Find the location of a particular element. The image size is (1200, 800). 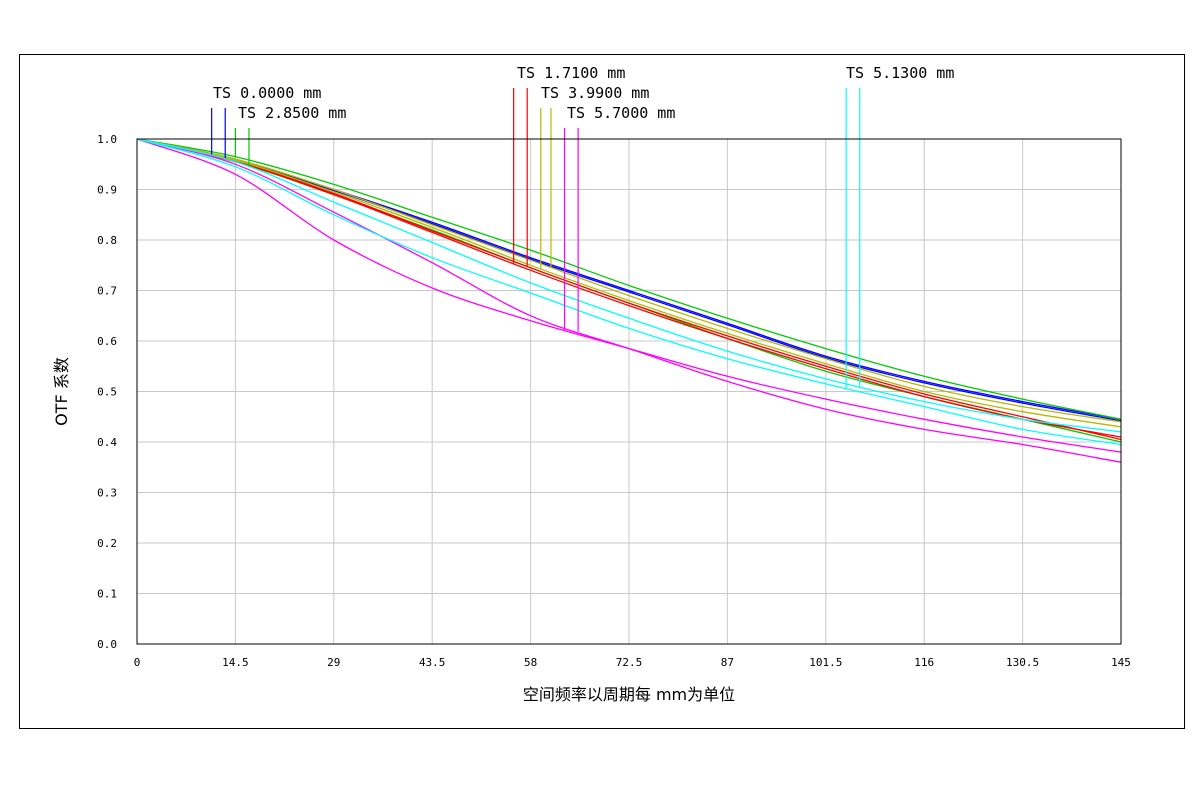

x-tick-label: 87 is located at coordinates (727, 662).